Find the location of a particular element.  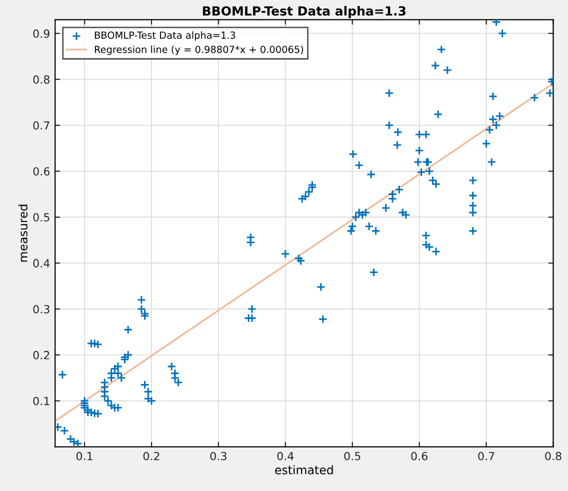

x-tick-label: 0.4 is located at coordinates (285, 456).